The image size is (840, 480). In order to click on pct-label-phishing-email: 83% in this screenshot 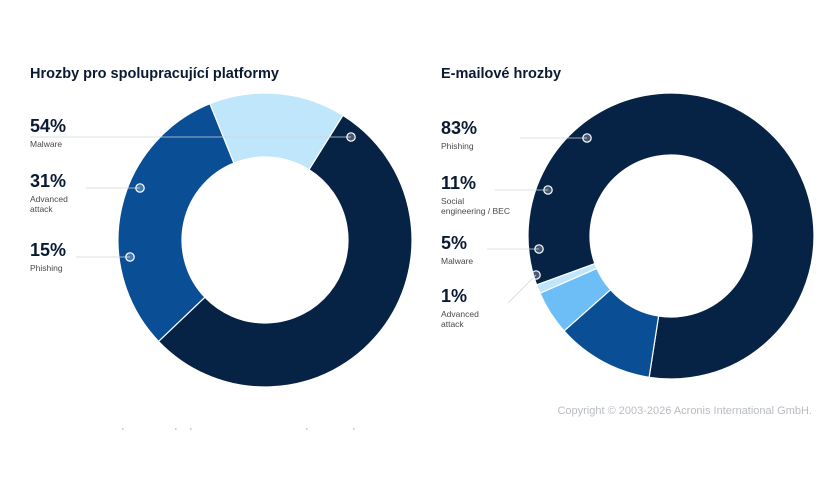, I will do `click(459, 128)`.